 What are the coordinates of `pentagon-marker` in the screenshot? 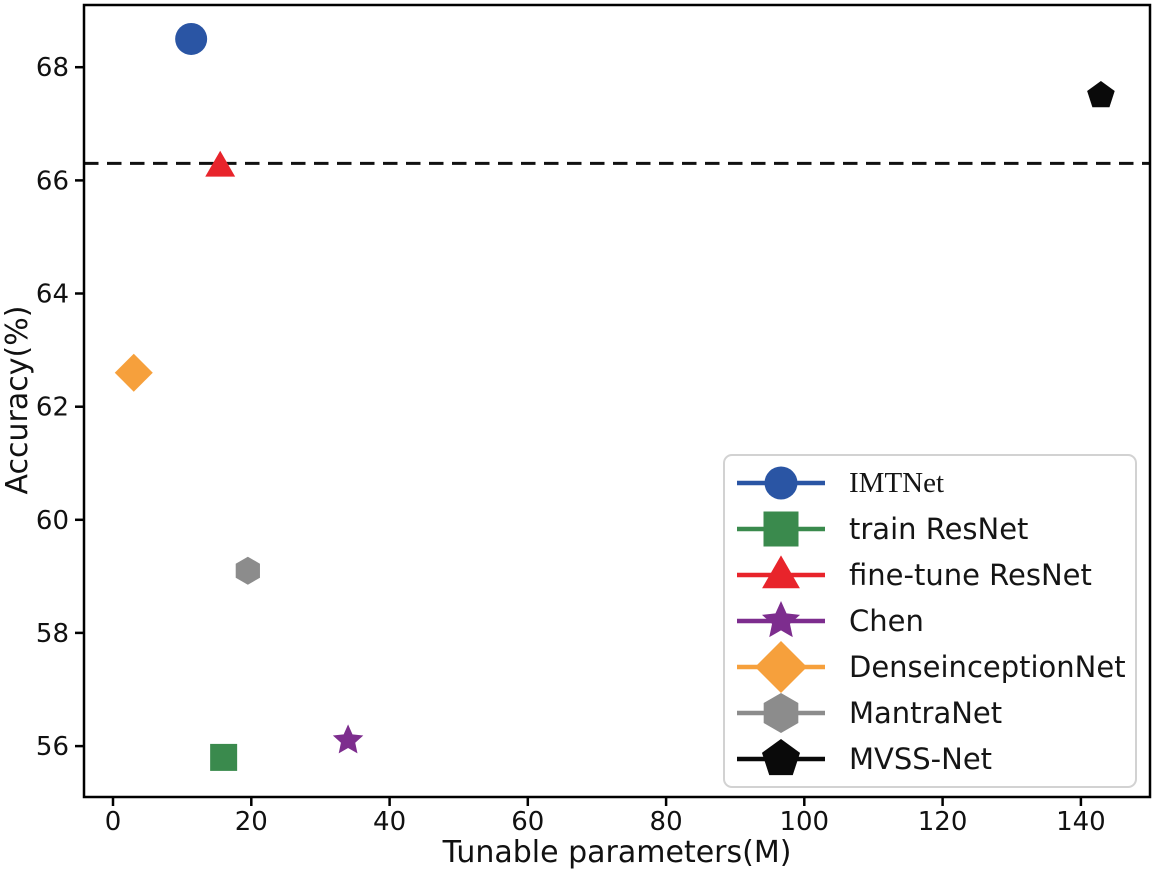 It's located at (781, 757).